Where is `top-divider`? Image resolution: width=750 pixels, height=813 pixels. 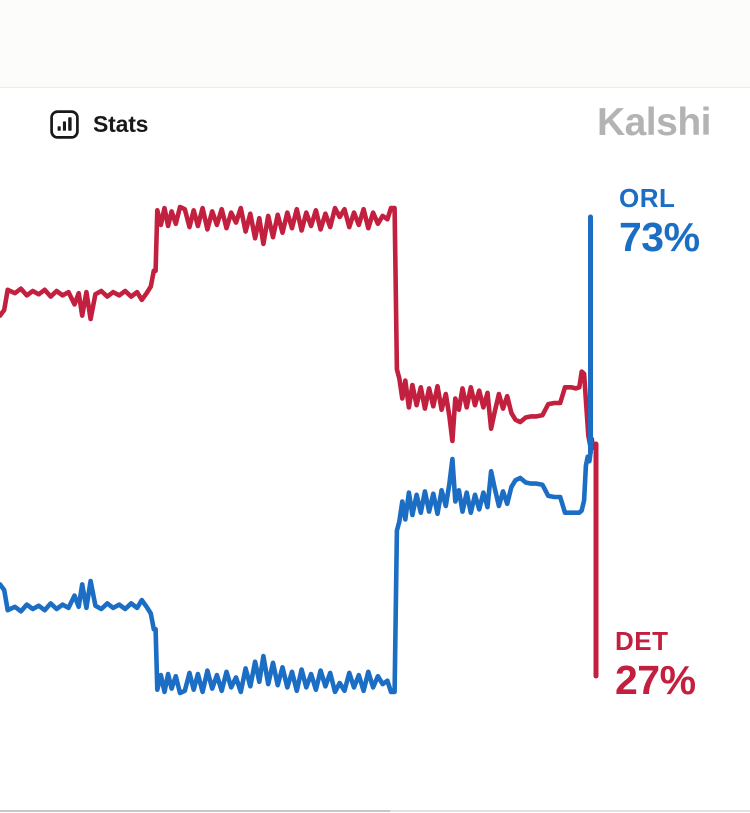 top-divider is located at coordinates (375, 44).